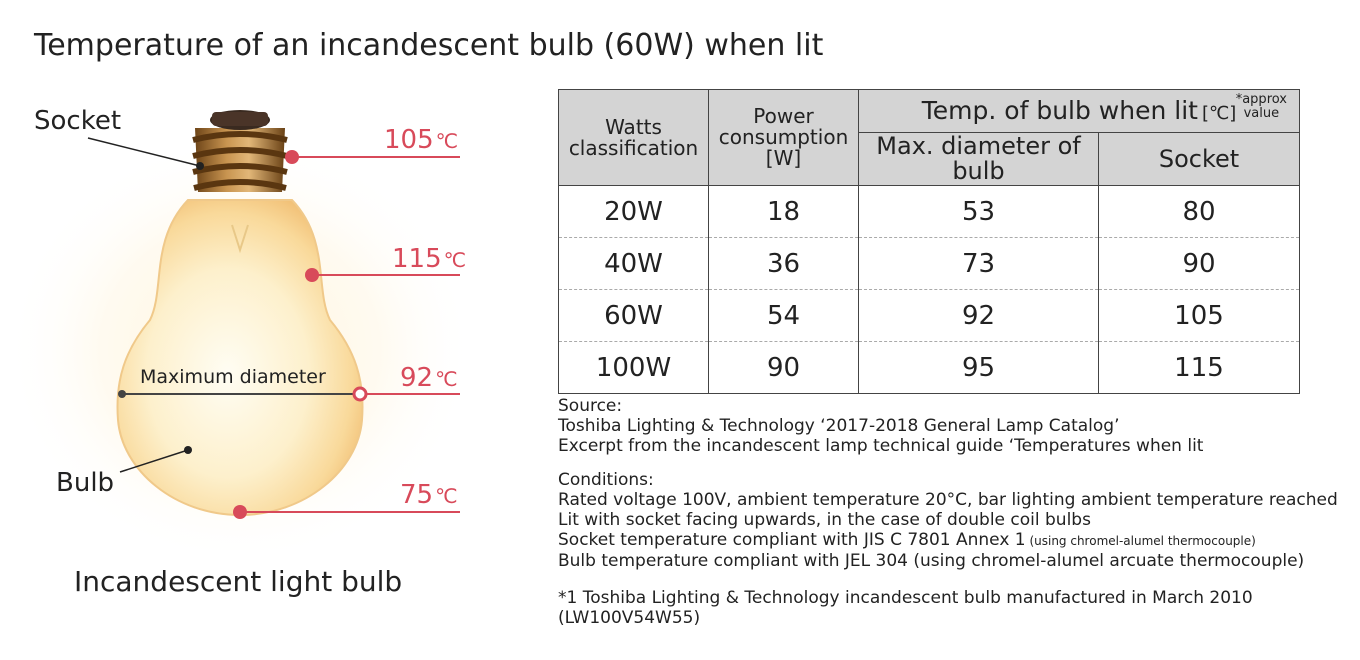 The image size is (1360, 660). Describe the element at coordinates (783, 211) in the screenshot. I see `cell-power: 18` at that location.